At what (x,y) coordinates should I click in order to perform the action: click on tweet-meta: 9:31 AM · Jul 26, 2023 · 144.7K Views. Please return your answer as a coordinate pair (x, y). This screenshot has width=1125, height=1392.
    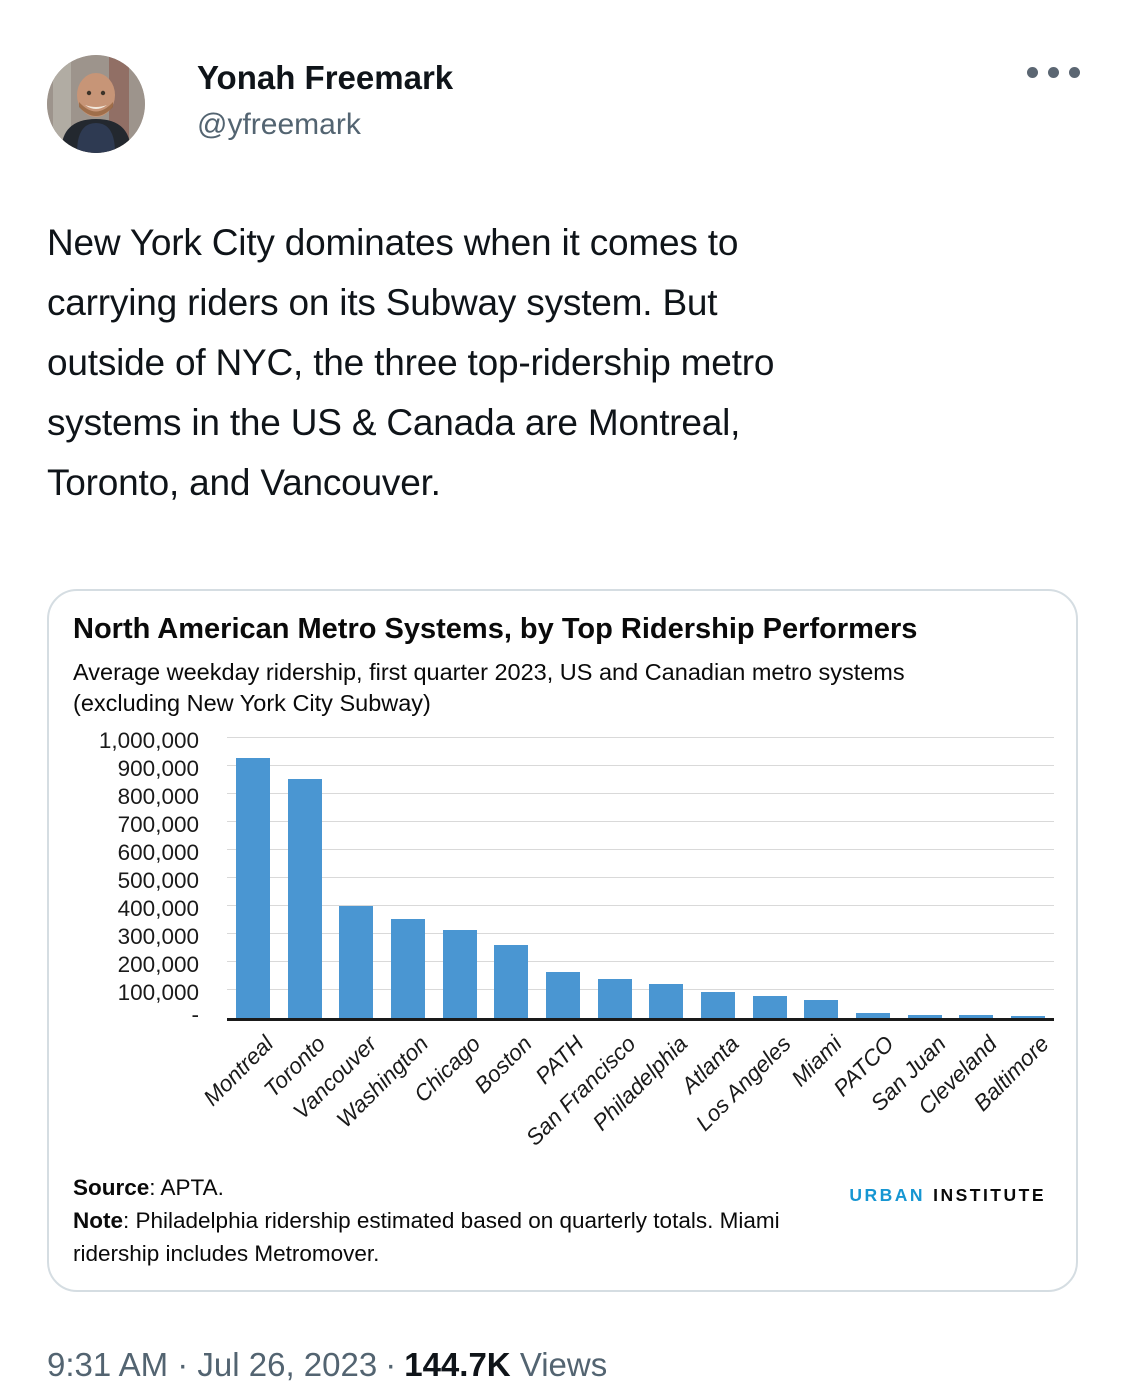
    Looking at the image, I should click on (563, 1365).